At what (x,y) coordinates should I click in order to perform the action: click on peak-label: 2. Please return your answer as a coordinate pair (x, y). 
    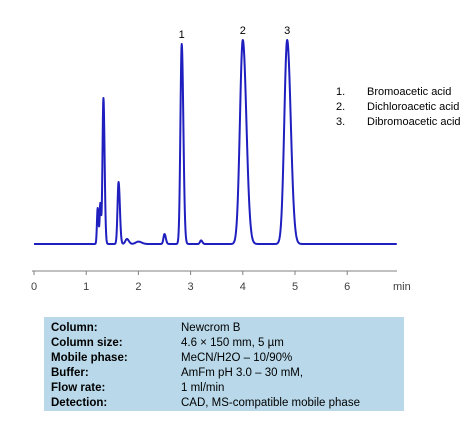
    Looking at the image, I should click on (243, 31).